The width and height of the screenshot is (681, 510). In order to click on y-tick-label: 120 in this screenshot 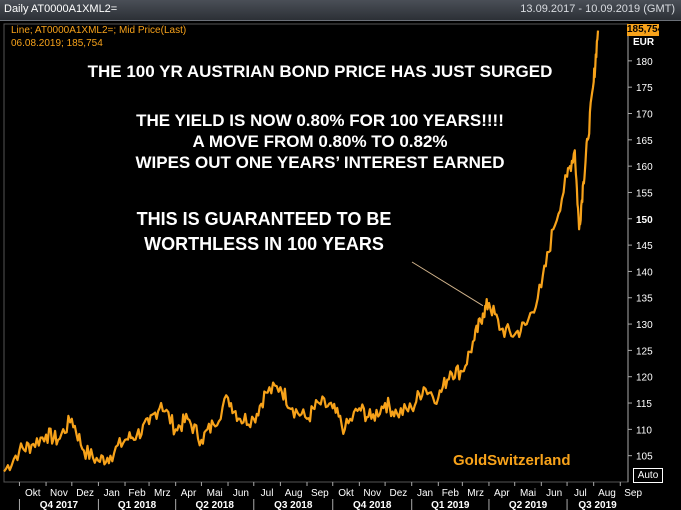, I will do `click(644, 378)`.